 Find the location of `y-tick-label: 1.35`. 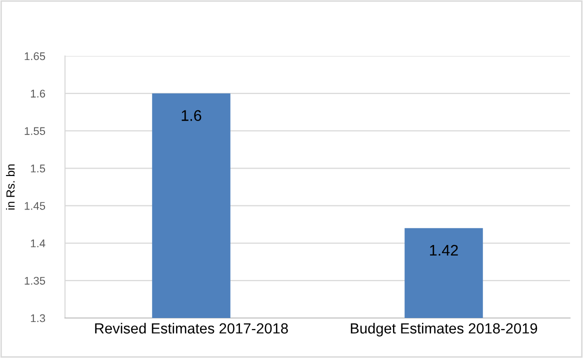

y-tick-label: 1.35 is located at coordinates (35, 280).